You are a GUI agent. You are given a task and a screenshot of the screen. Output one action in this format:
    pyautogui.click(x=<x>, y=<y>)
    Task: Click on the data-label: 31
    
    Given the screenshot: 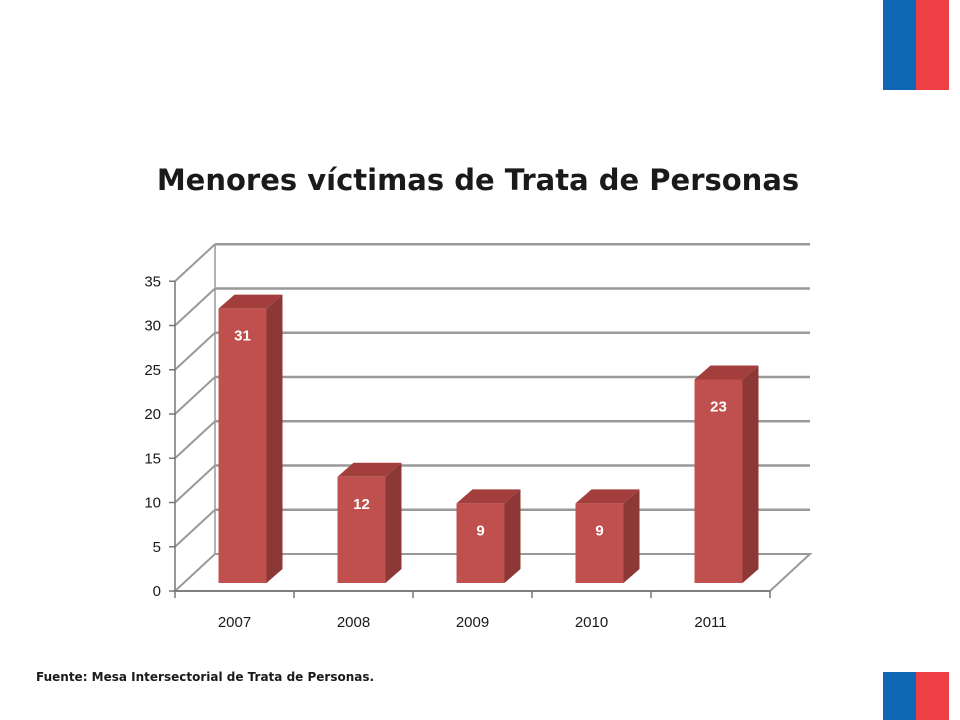 What is the action you would take?
    pyautogui.click(x=242, y=336)
    